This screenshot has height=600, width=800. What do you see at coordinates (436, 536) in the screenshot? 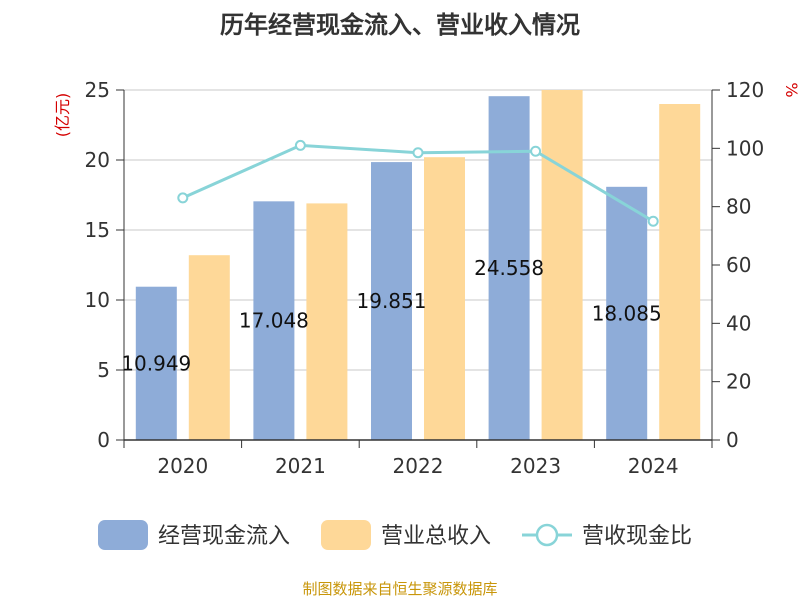
I see `legend-revenue-label: 营业总收入` at bounding box center [436, 536].